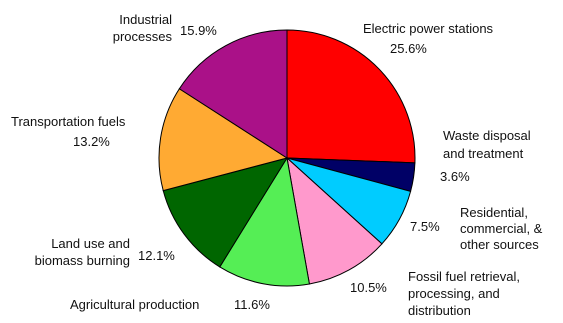  Describe the element at coordinates (252, 304) in the screenshot. I see `slice-value-agricultural-production: 11.6%` at that location.